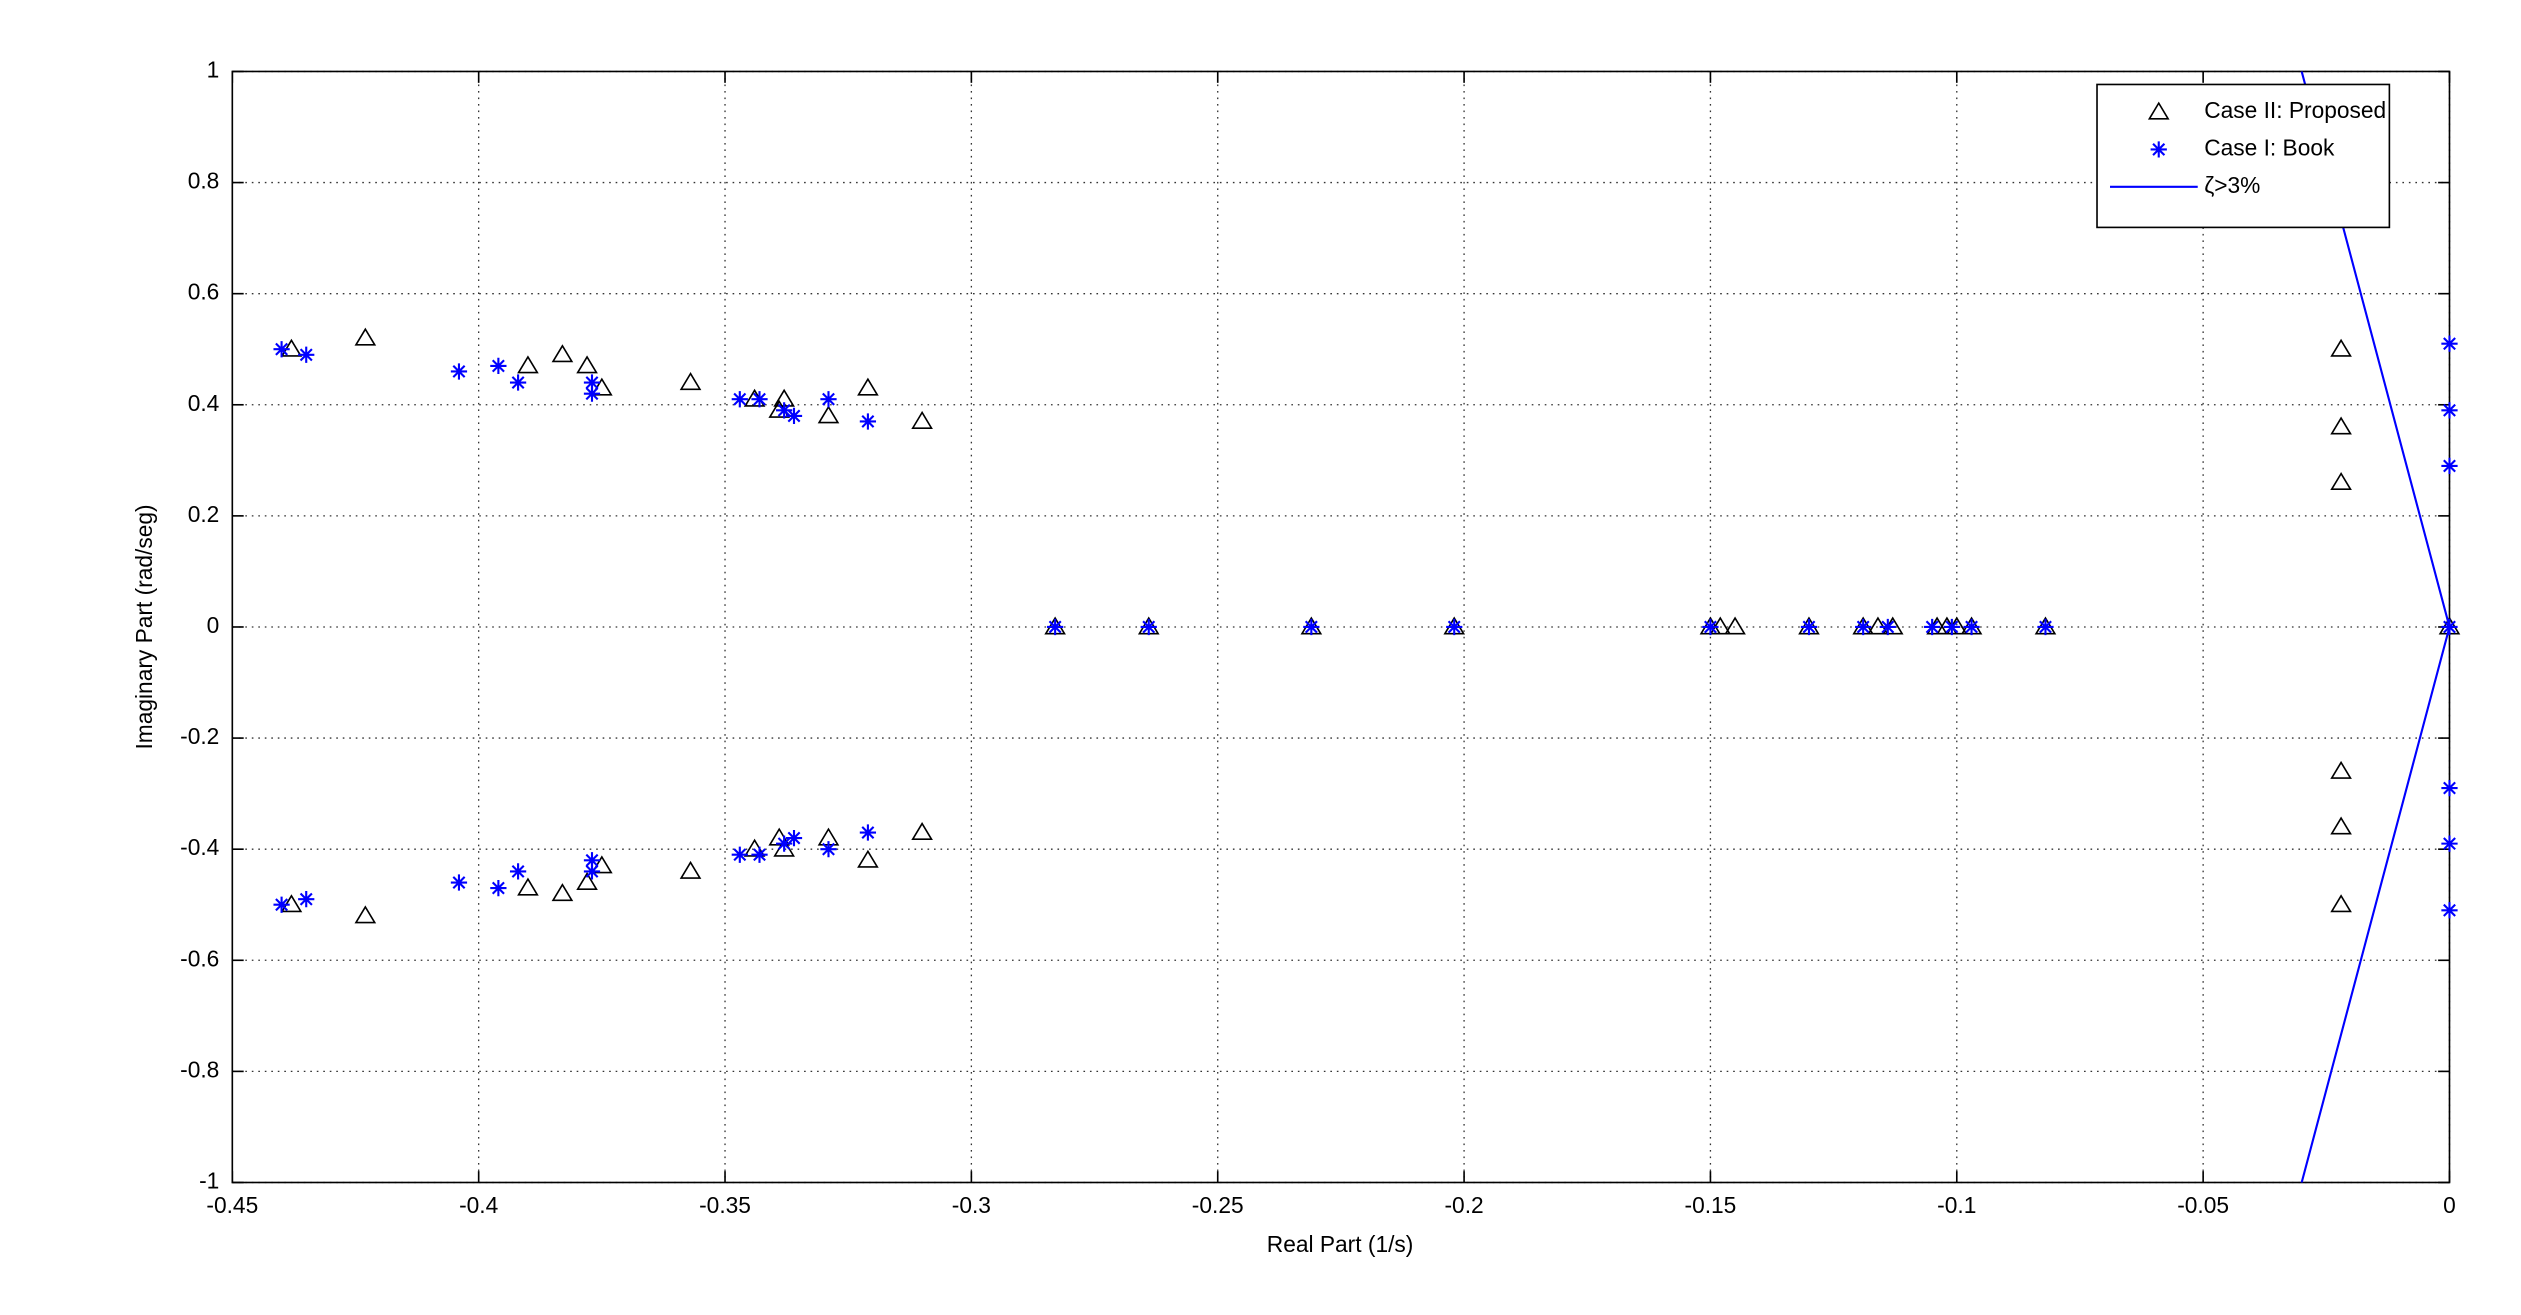 This screenshot has height=1315, width=2521. Describe the element at coordinates (478, 1205) in the screenshot. I see `x-tick-label: -0.4` at that location.